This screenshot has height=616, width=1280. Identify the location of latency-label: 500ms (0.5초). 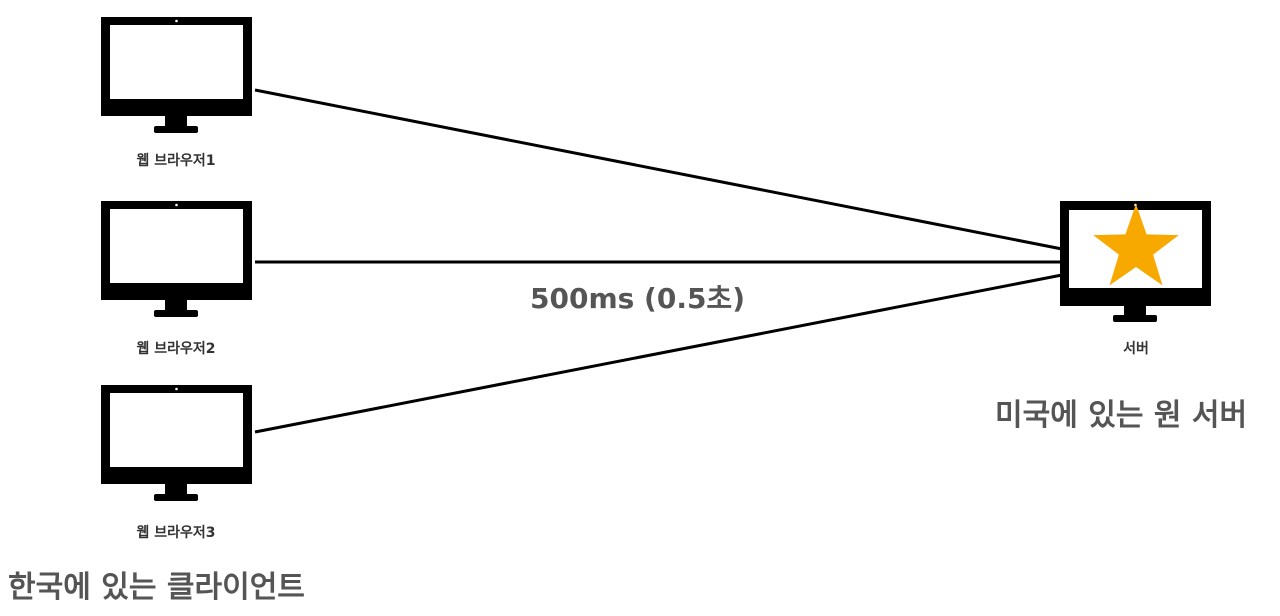
(637, 298).